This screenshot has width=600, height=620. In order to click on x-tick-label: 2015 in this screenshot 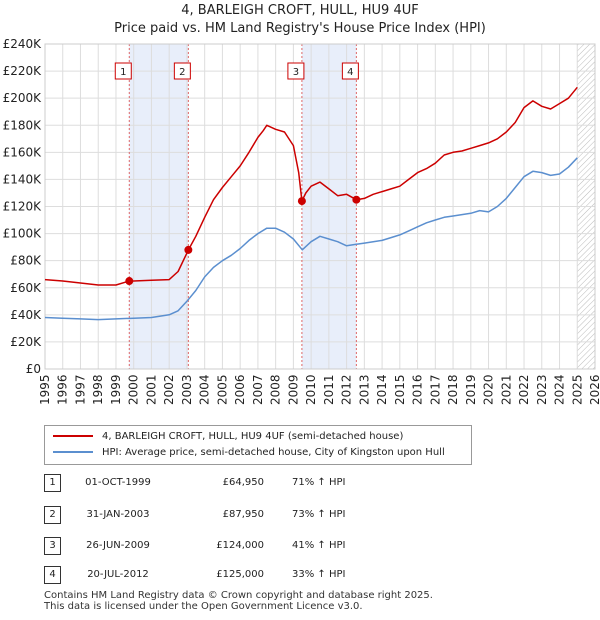, I will do `click(400, 389)`.